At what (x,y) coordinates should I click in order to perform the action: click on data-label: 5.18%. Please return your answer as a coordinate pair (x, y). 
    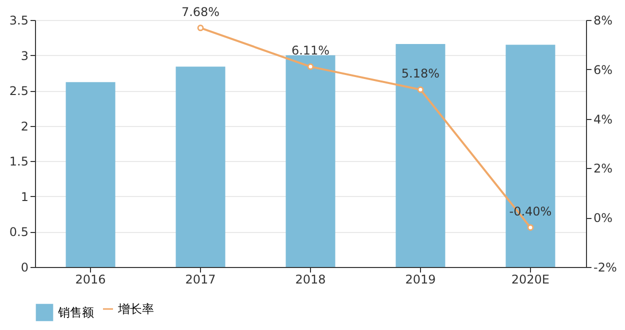
    Looking at the image, I should click on (420, 73).